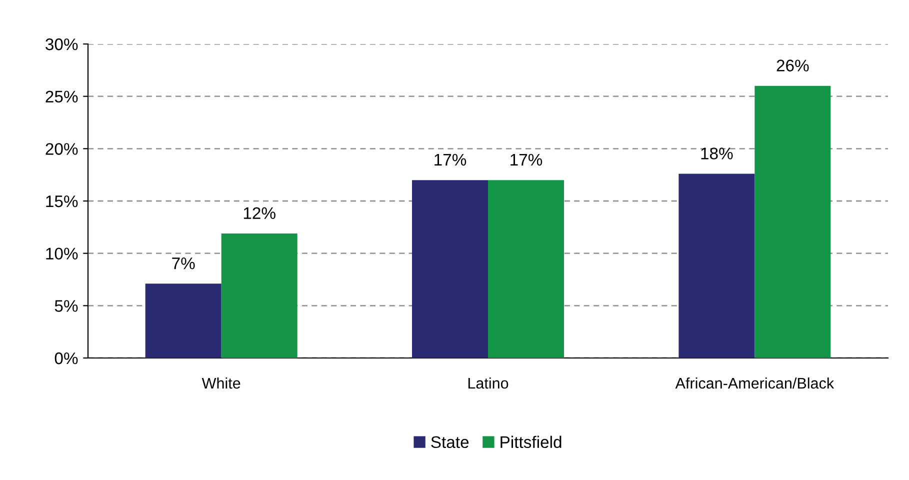 This screenshot has height=480, width=909. What do you see at coordinates (221, 383) in the screenshot?
I see `x-tick-label: White` at bounding box center [221, 383].